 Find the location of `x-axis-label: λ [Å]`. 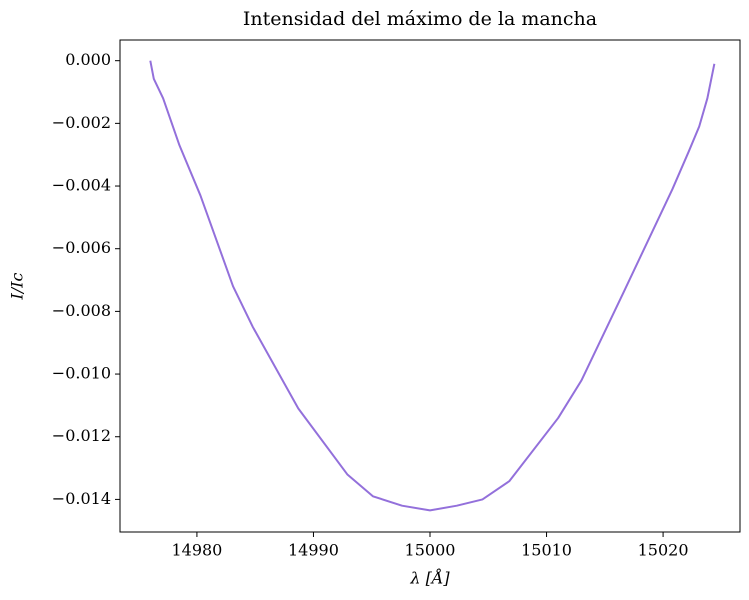

x-axis-label: λ [Å] is located at coordinates (429, 578).